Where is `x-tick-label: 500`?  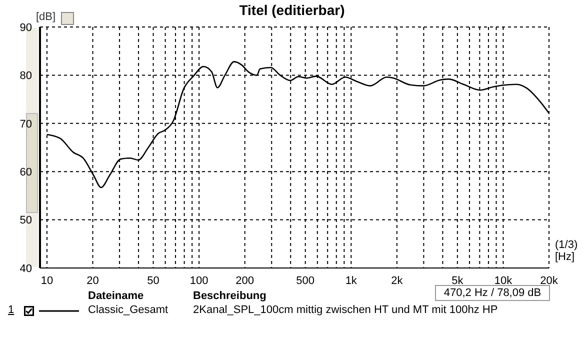
x-tick-label: 500 is located at coordinates (305, 280).